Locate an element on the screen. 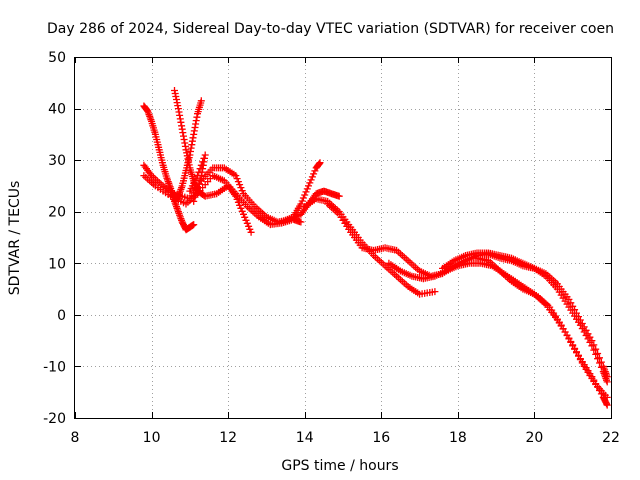 The image size is (640, 480). y-tick-labels: -20 -10 0 10 20 30 40 50 is located at coordinates (54, 238).